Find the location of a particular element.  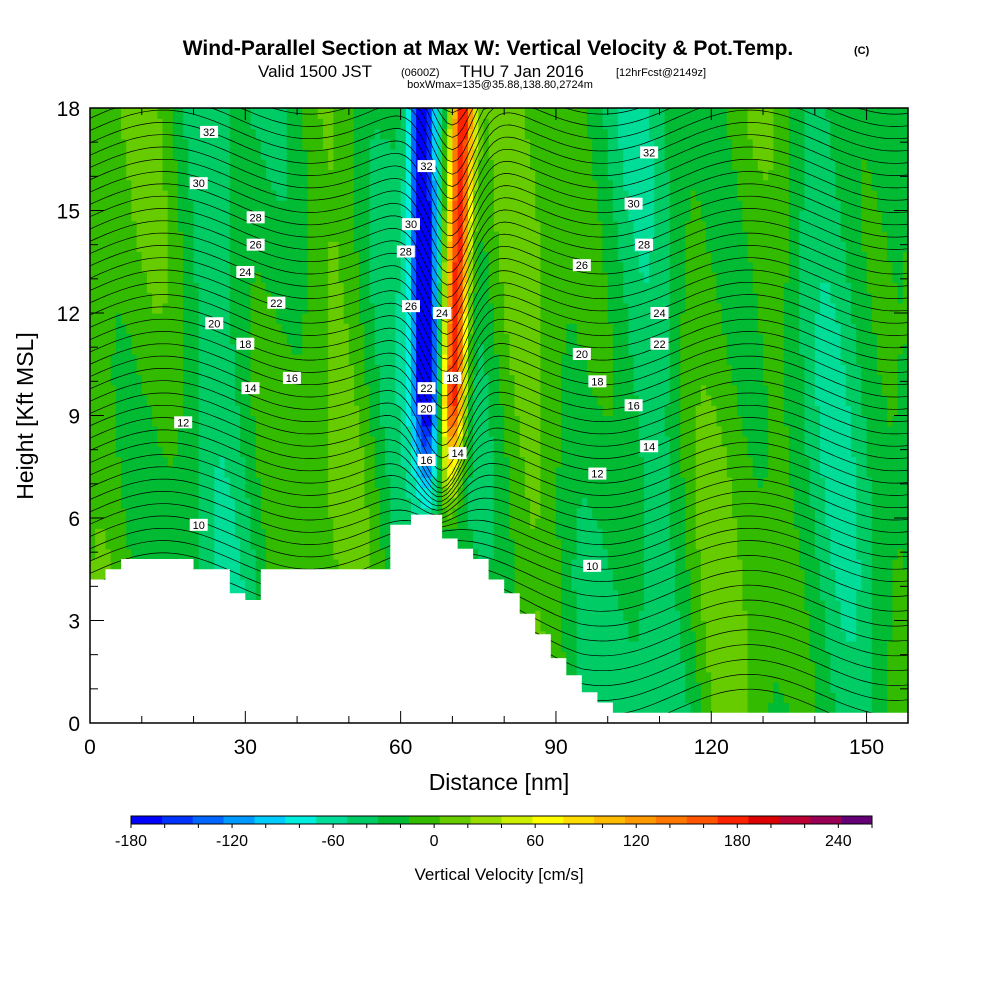

contour-label-text: 12 is located at coordinates (183, 423).